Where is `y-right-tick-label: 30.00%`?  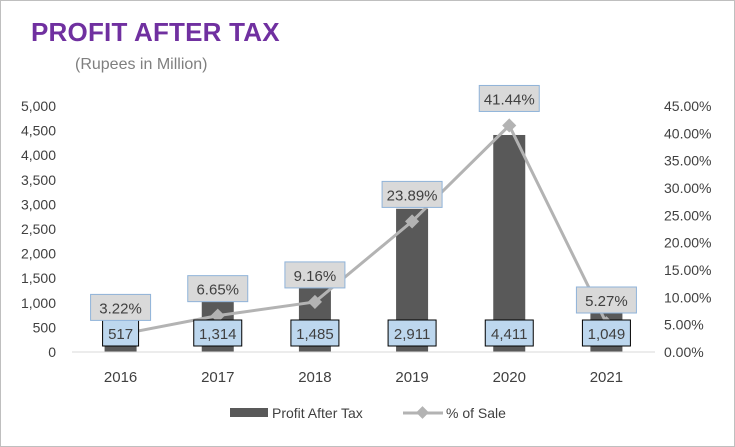 y-right-tick-label: 30.00% is located at coordinates (687, 188).